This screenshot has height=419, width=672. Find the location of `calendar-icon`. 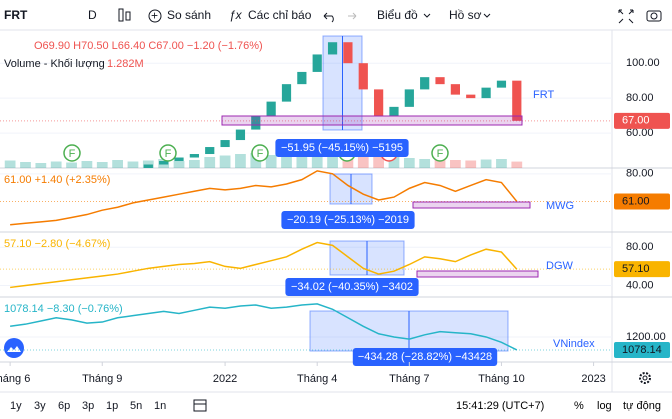

calendar-icon is located at coordinates (200, 405).